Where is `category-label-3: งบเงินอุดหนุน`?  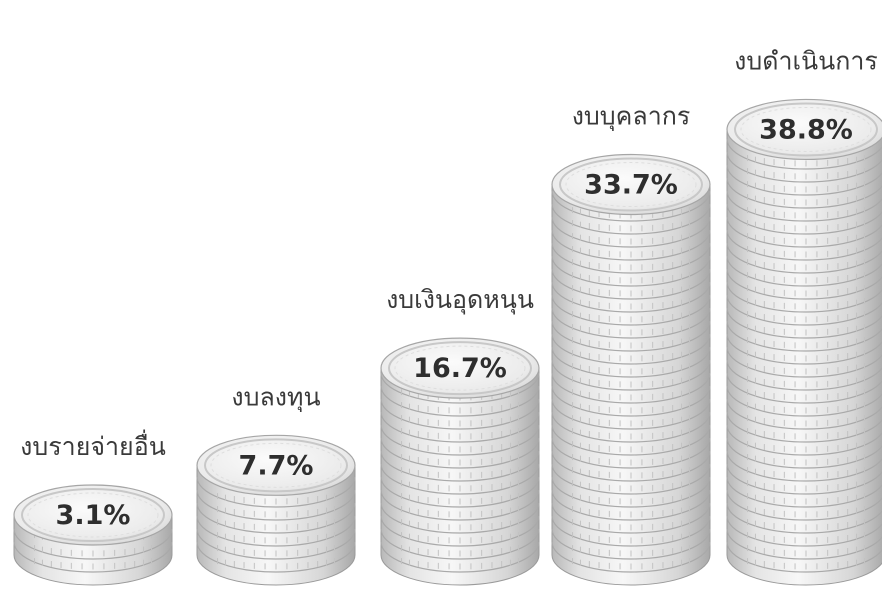 category-label-3: งบเงินอุดหนุน is located at coordinates (460, 300).